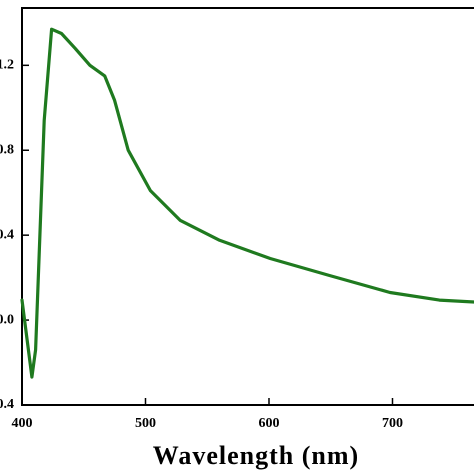 The width and height of the screenshot is (474, 474). What do you see at coordinates (268, 423) in the screenshot?
I see `x-tick-label: 600` at bounding box center [268, 423].